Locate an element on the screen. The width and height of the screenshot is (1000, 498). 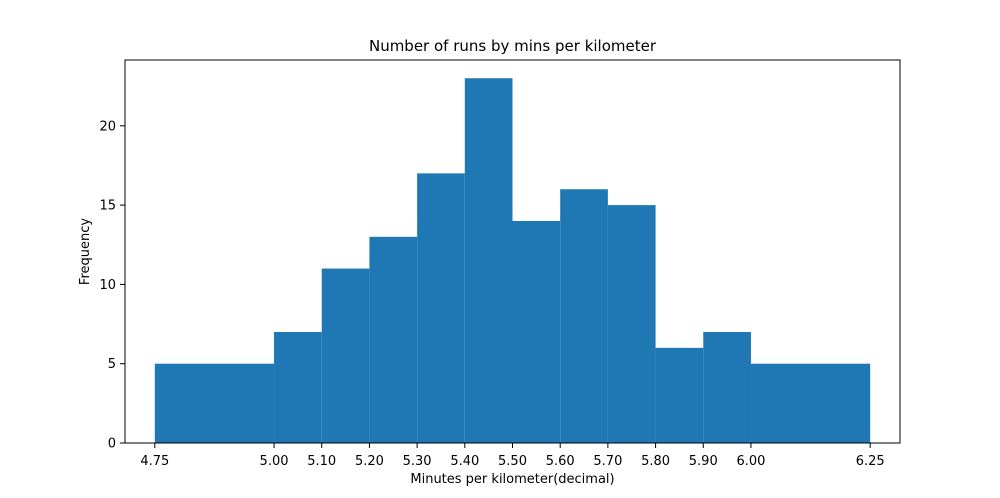
x-tick-label-11: 6.00 is located at coordinates (750, 461).